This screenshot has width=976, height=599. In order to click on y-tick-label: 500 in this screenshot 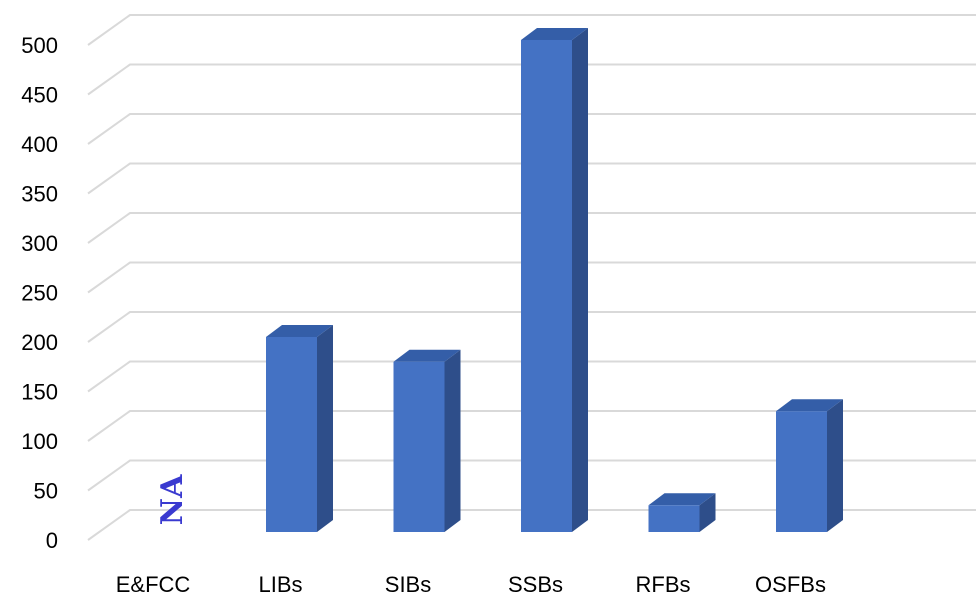, I will do `click(39, 45)`.